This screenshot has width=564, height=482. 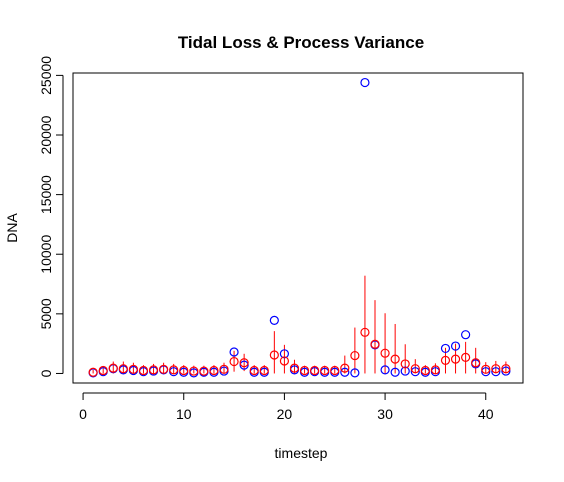 I want to click on x-axis: 0 10 20 30 40, so click(x=286, y=407).